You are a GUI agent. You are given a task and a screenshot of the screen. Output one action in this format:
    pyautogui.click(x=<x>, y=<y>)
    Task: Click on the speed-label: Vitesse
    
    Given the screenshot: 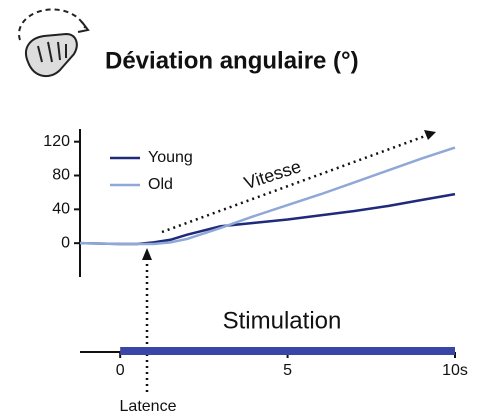 What is the action you would take?
    pyautogui.click(x=273, y=174)
    